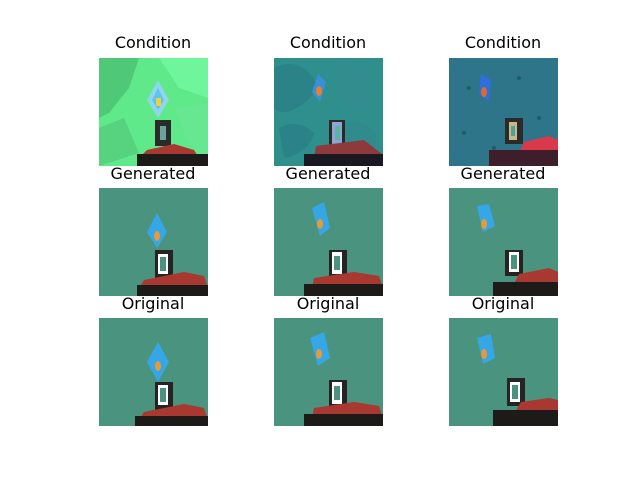  Describe the element at coordinates (328, 173) in the screenshot. I see `title-generated-col2: Generated` at that location.